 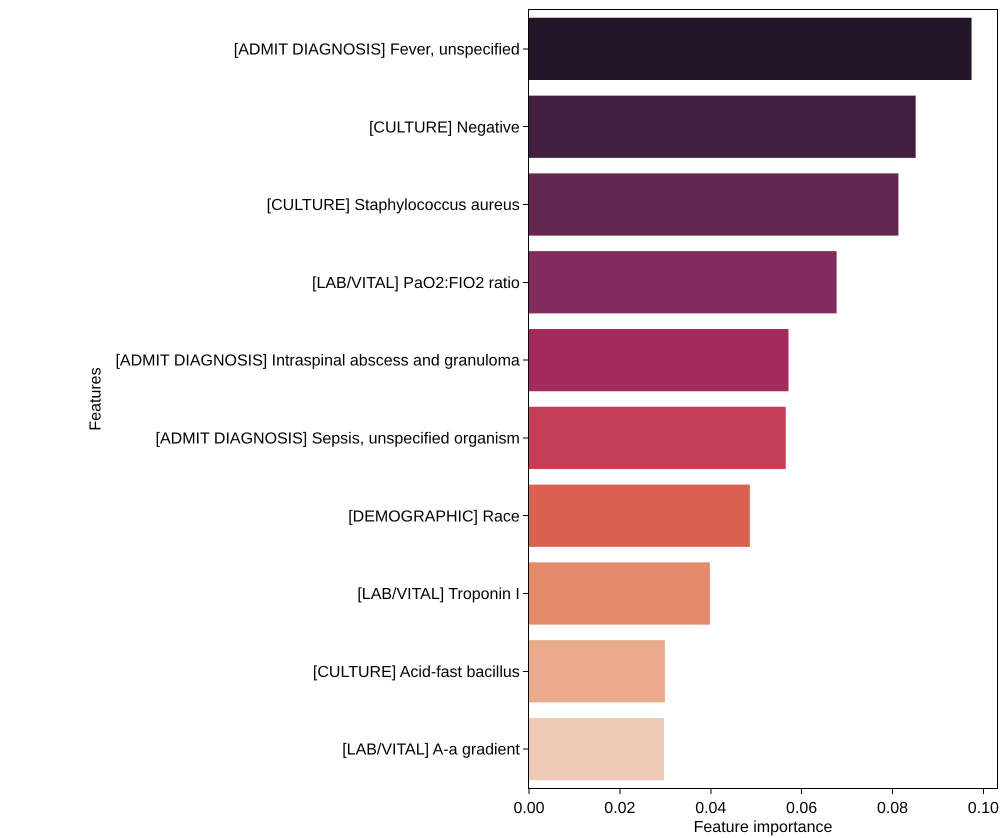 I want to click on x-tick-label: 0.00, so click(x=529, y=809).